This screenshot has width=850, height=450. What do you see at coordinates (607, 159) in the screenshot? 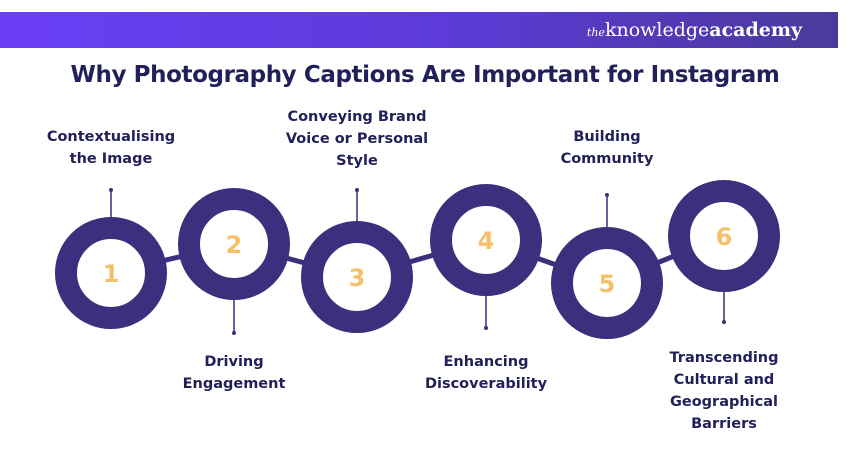
I see `step-label-line: Community` at bounding box center [607, 159].